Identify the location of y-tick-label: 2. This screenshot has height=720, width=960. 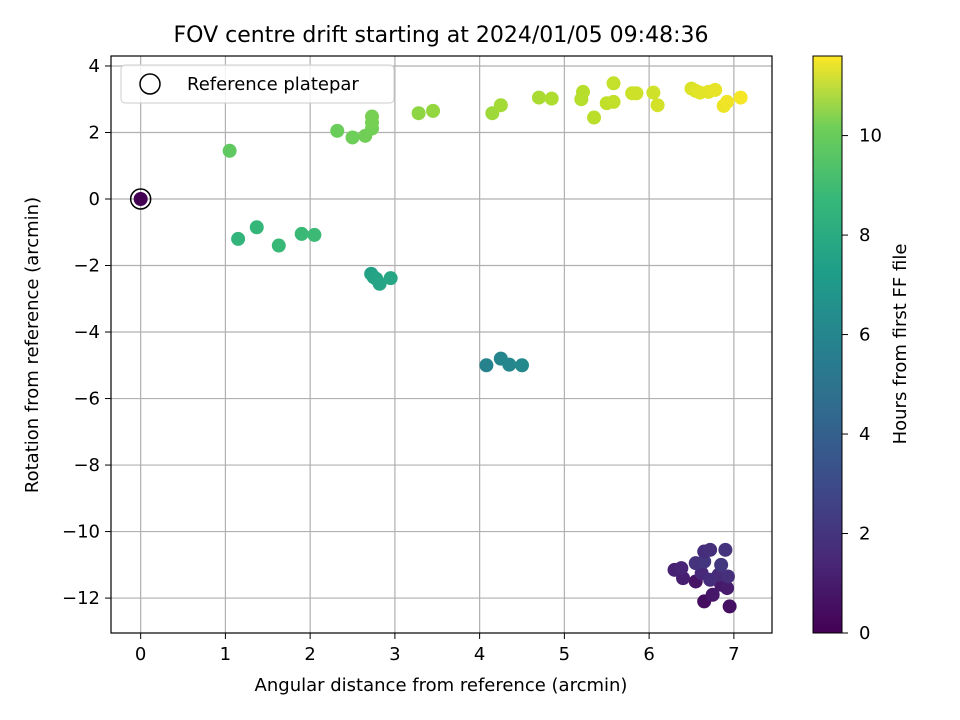
(94, 132).